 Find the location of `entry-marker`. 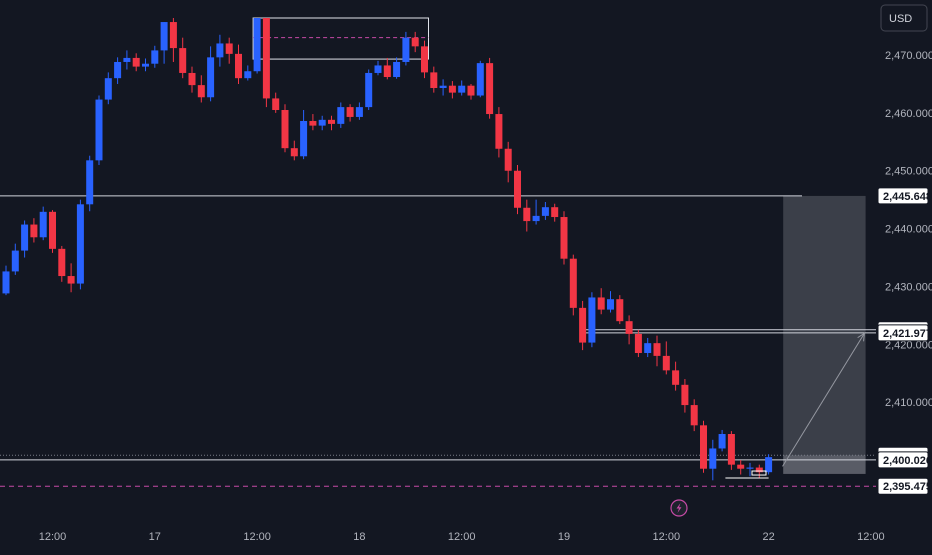

entry-marker is located at coordinates (759, 473).